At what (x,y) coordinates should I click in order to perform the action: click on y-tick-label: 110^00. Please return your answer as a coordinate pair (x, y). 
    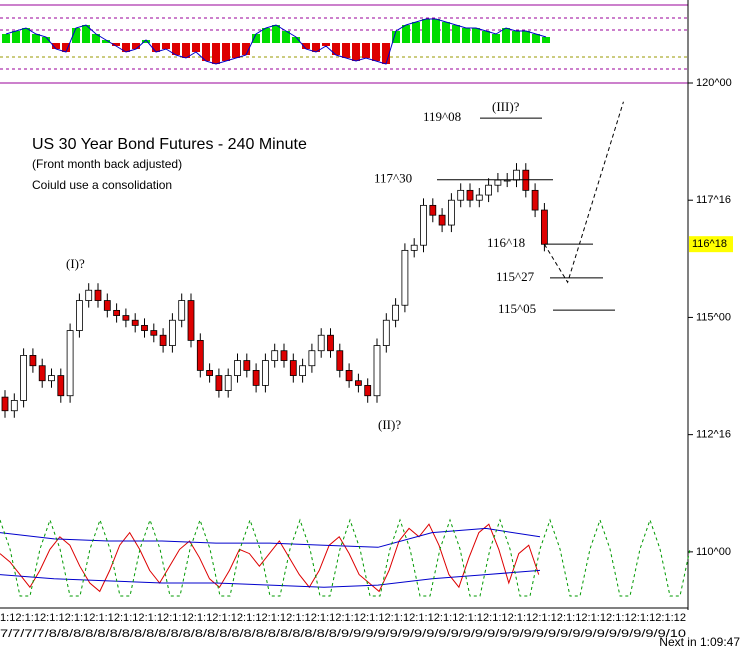
    Looking at the image, I should click on (713, 552).